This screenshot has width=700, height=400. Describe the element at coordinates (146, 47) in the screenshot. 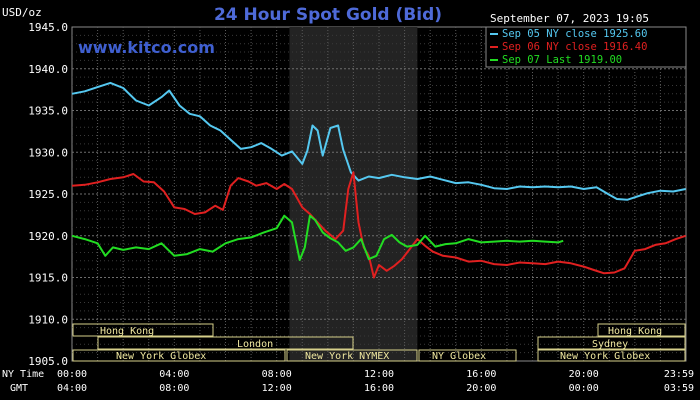

I see `kitco-watermark: www.kitco.com` at that location.